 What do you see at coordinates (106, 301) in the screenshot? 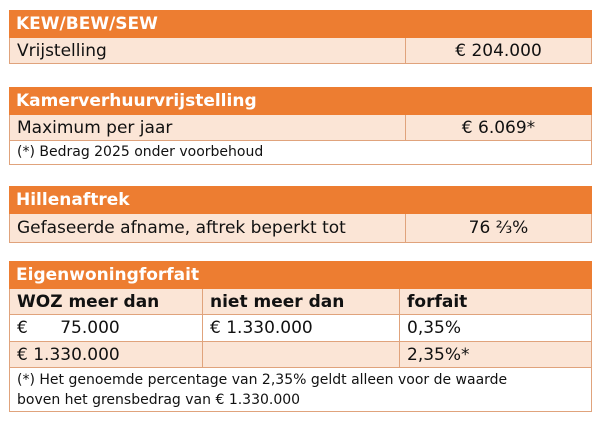
I see `ewf-col-woz: WOZ meer dan` at bounding box center [106, 301].